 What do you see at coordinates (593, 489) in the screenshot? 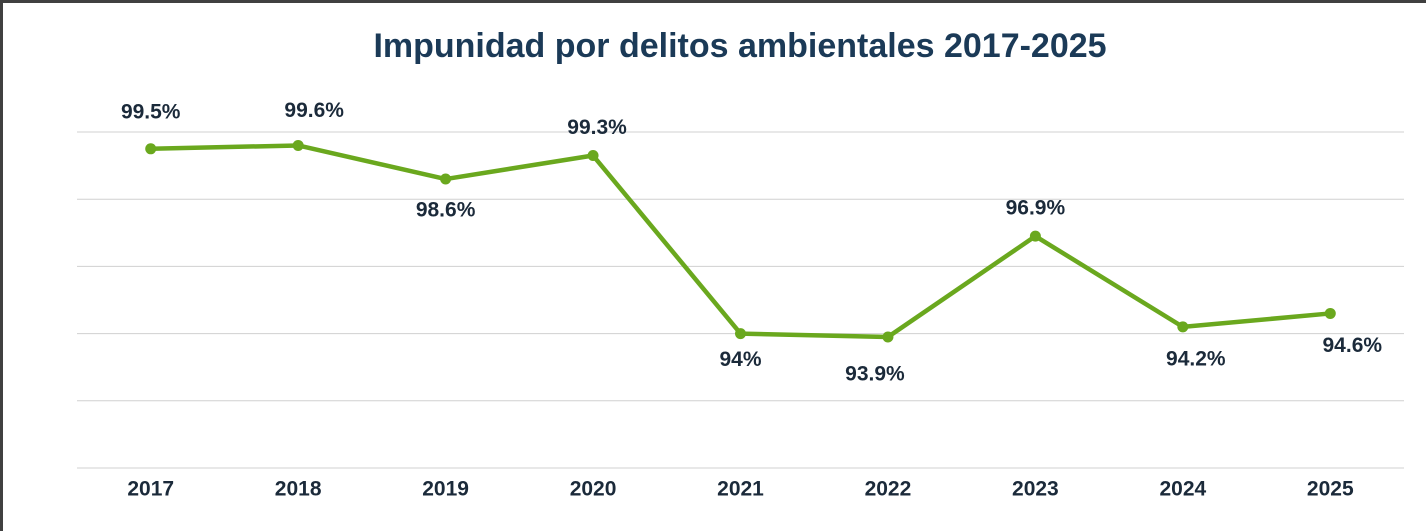
I see `x-tick-label: 2020` at bounding box center [593, 489].